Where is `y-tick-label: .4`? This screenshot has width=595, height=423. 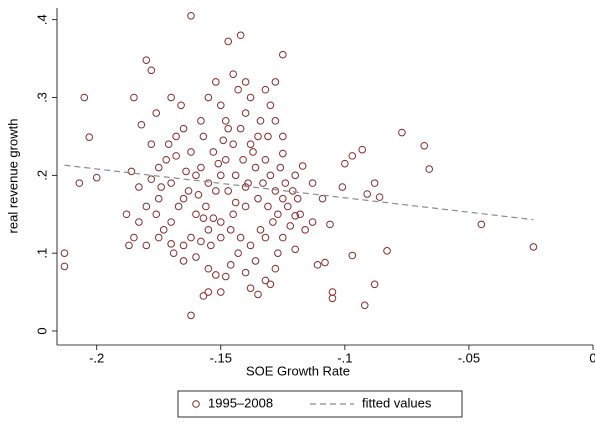
y-tick-label: .4 is located at coordinates (41, 19).